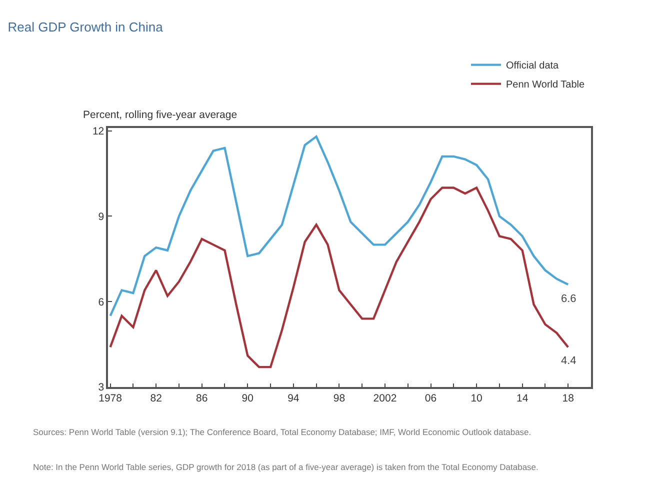 This screenshot has width=647, height=499. I want to click on x-tick-label: 18, so click(568, 398).